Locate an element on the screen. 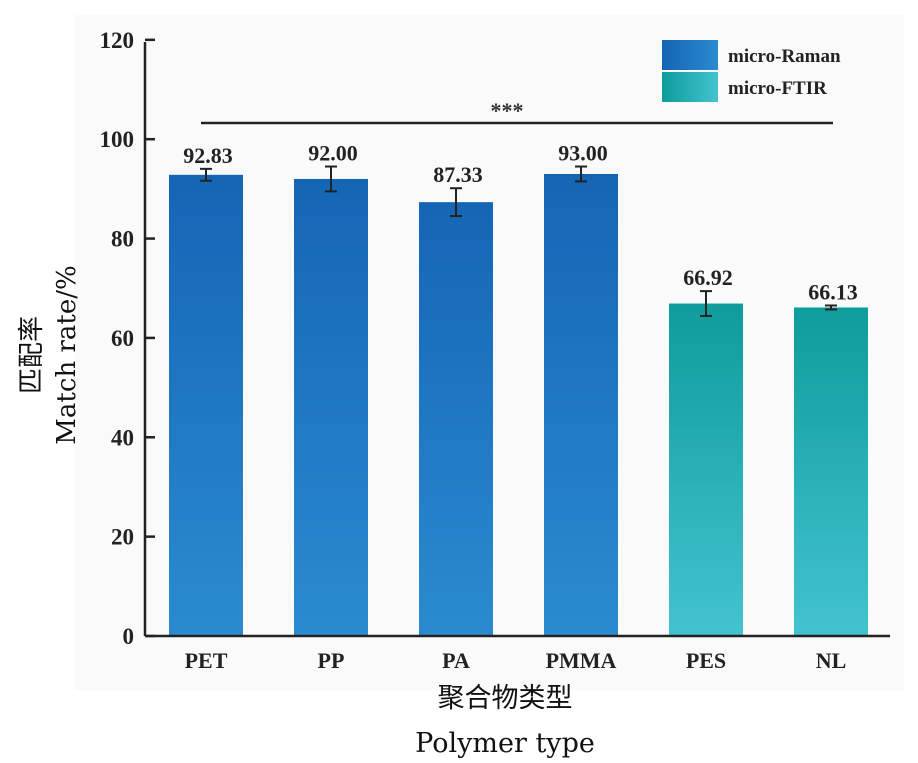  x-tick-label-pet: PET is located at coordinates (206, 660).